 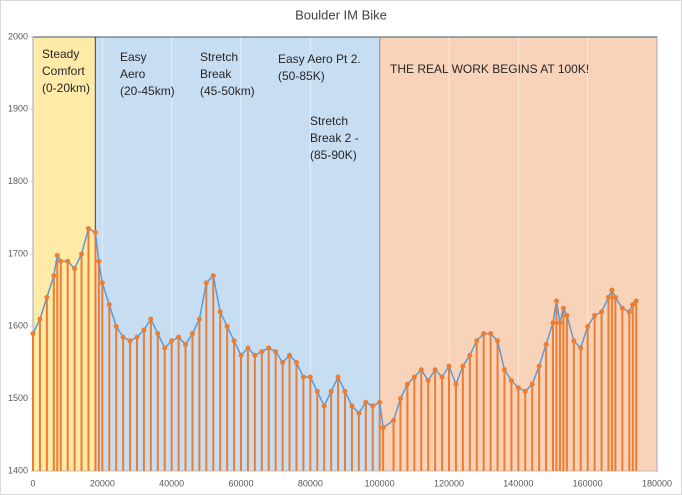 I want to click on annotation: Easy Aero Pt 2., so click(x=319, y=59).